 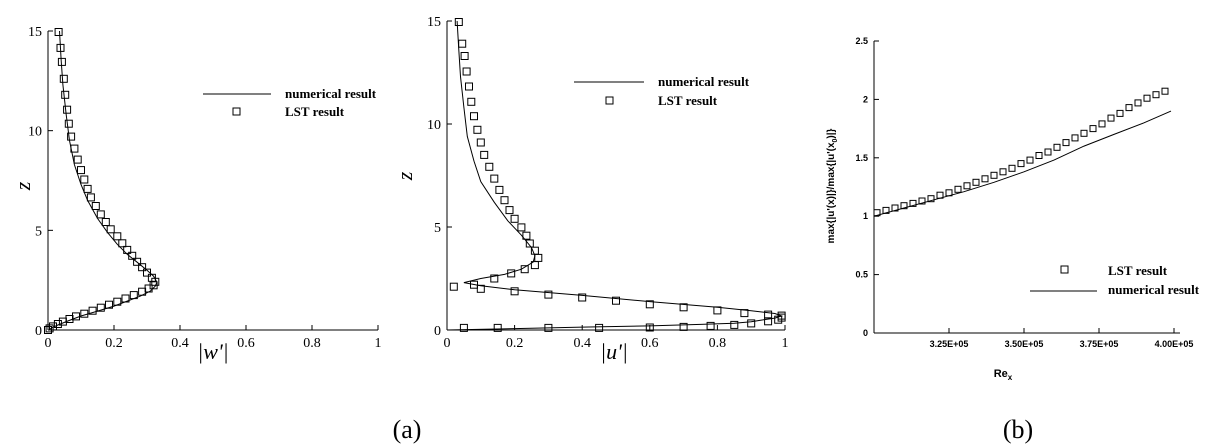 What do you see at coordinates (582, 343) in the screenshot?
I see `x-tick-label: 0.4` at bounding box center [582, 343].